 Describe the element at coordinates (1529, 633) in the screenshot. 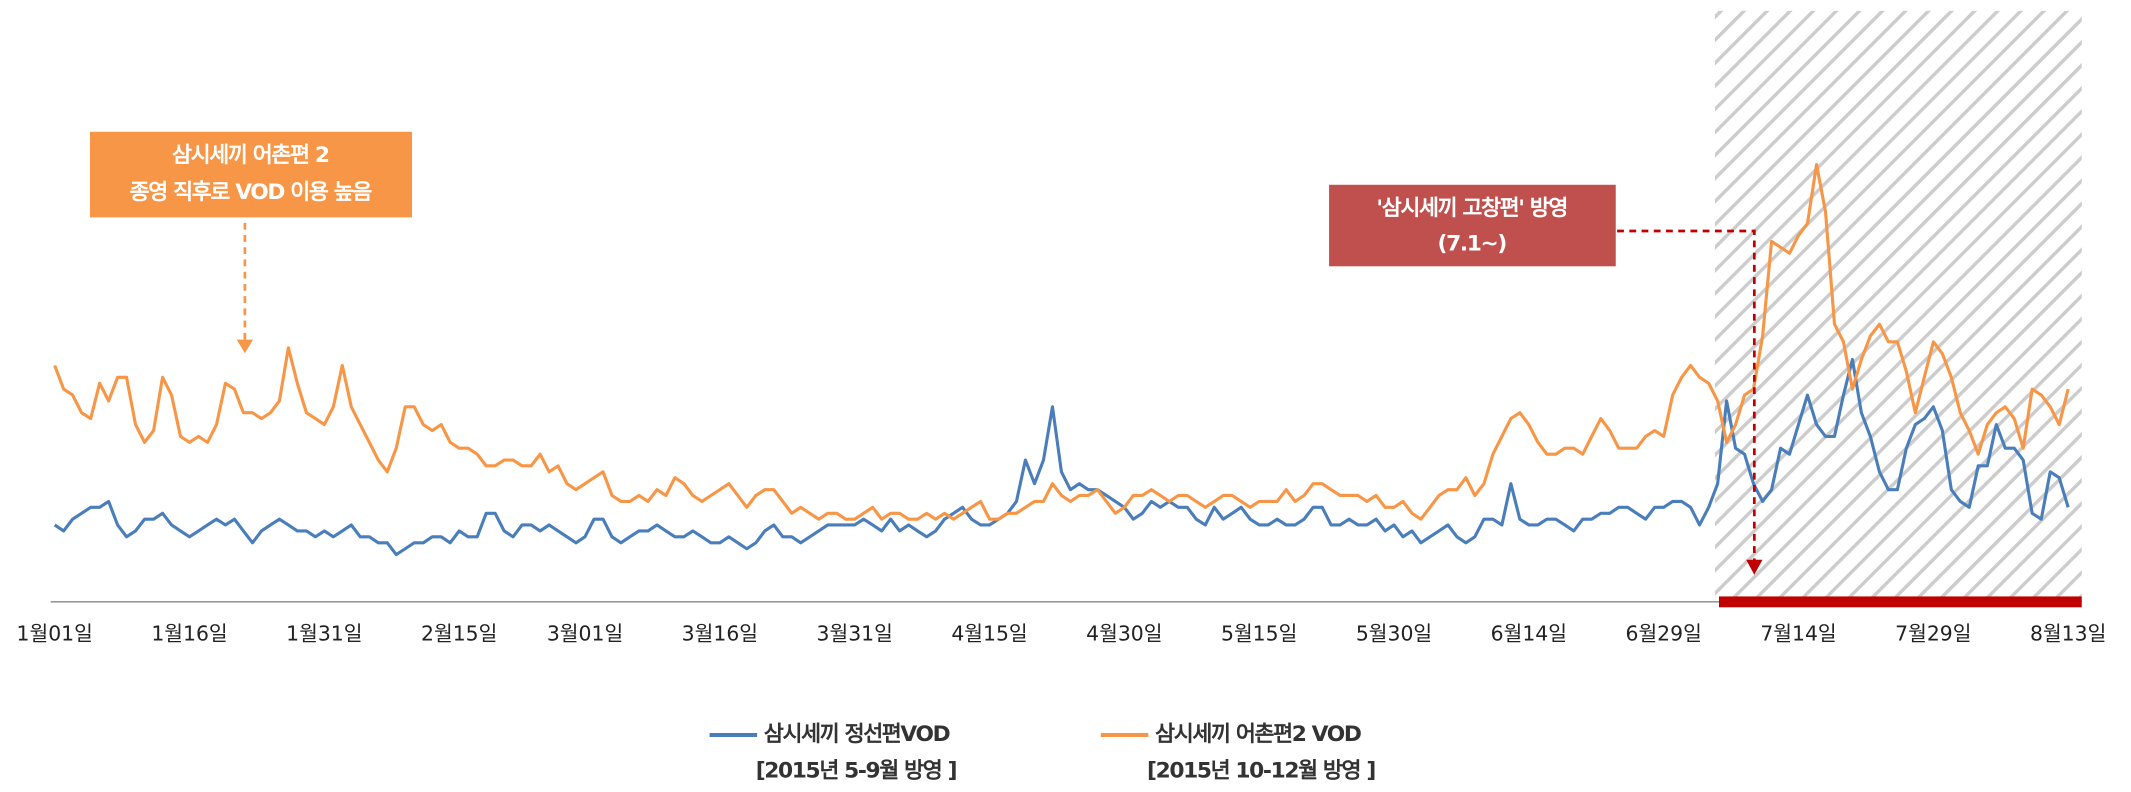

I see `x-tick-label: 6월14일` at that location.